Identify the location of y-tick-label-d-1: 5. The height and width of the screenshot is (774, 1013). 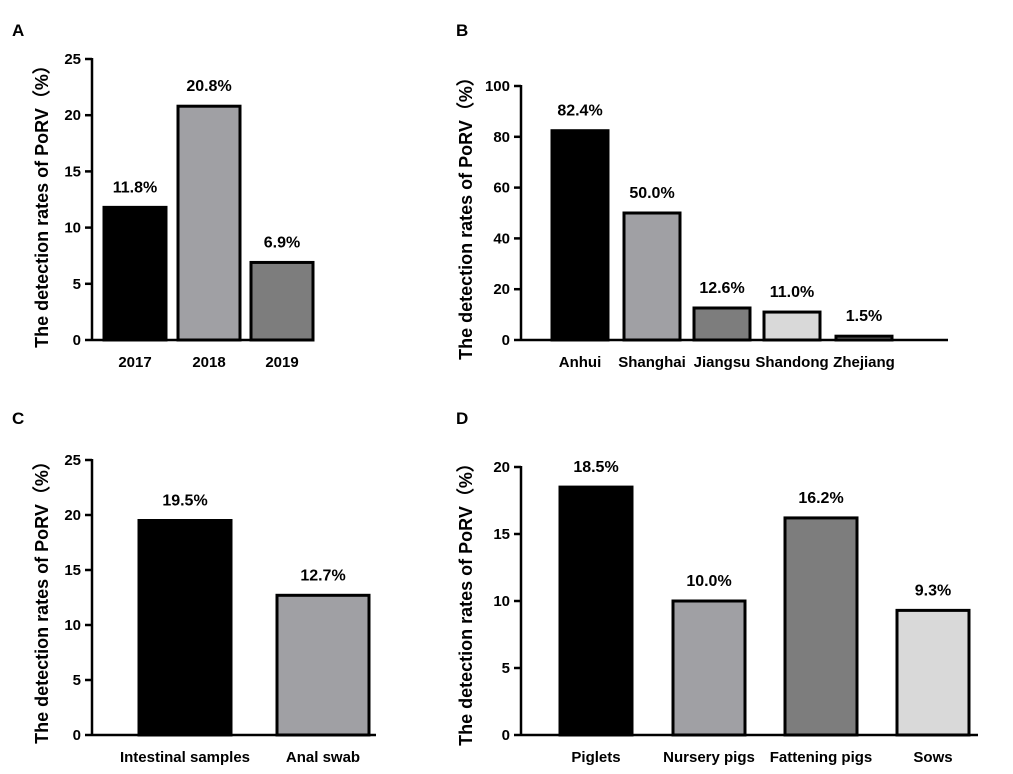
(506, 668).